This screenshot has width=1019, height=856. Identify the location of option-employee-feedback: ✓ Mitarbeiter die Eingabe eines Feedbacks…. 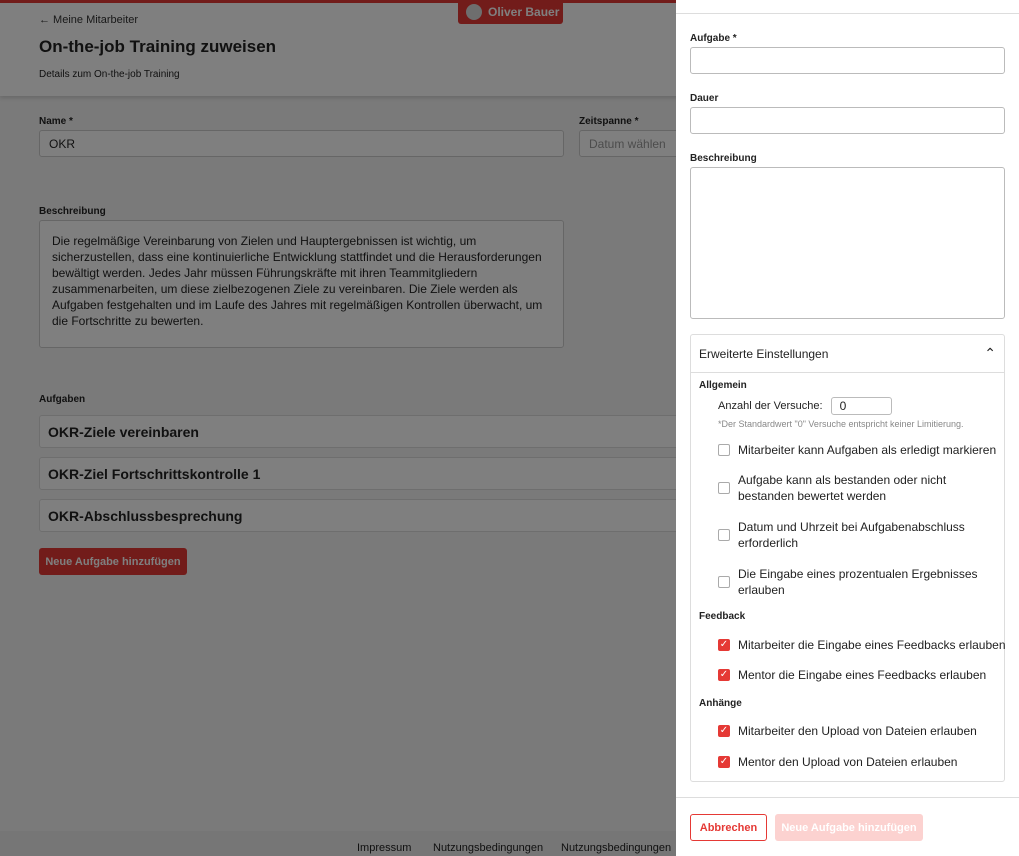
(863, 645).